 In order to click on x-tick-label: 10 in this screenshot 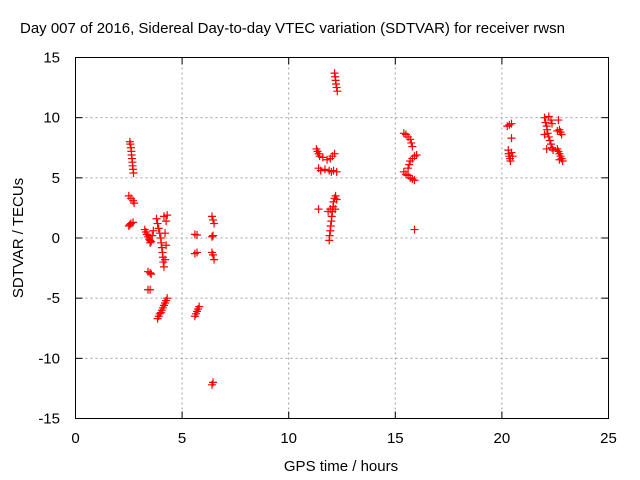, I will do `click(288, 438)`.